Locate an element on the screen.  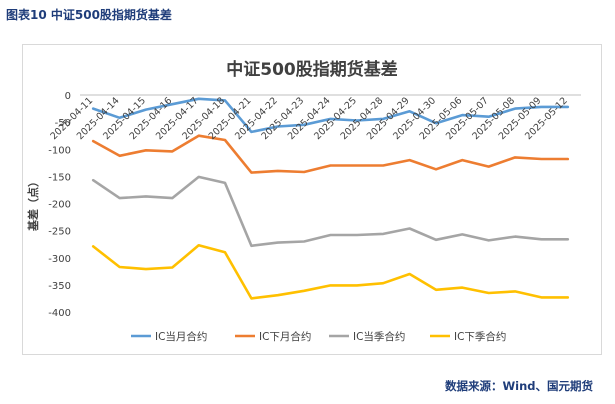
legend-label: IC当月合约 is located at coordinates (181, 336).